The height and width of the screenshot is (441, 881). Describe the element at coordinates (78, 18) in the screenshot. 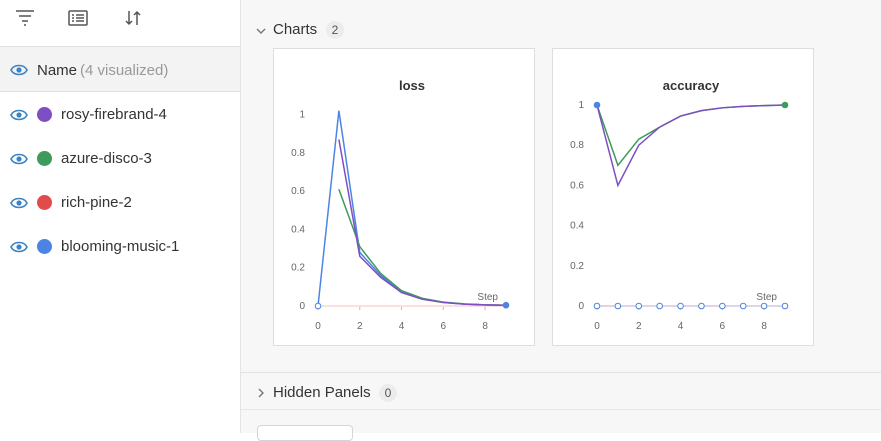

I see `table-columns-icon` at that location.